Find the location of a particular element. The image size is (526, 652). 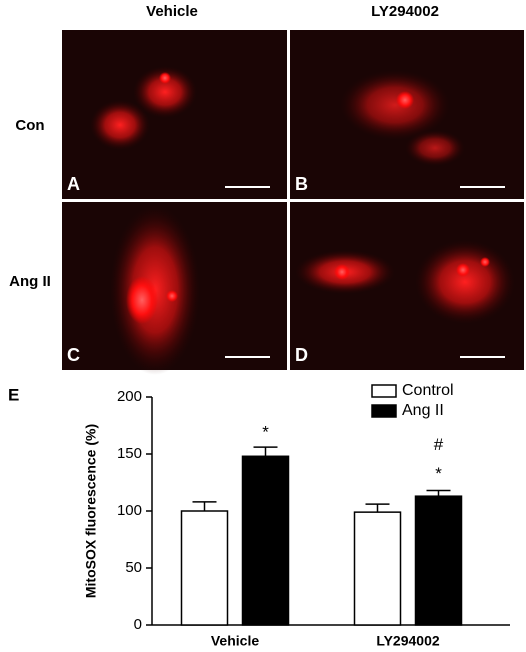

column-label: LY294002 is located at coordinates (405, 11).